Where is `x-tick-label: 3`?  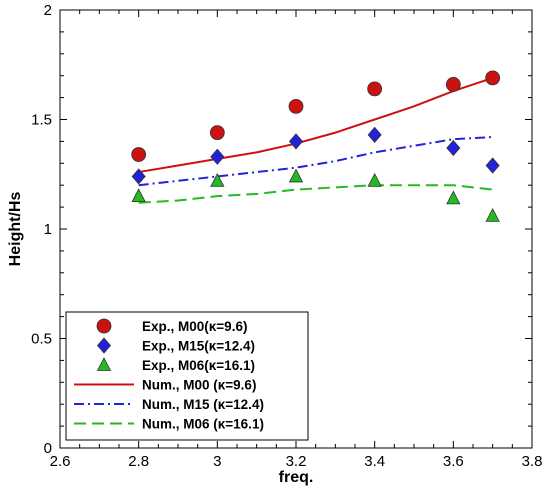 x-tick-label: 3 is located at coordinates (217, 461).